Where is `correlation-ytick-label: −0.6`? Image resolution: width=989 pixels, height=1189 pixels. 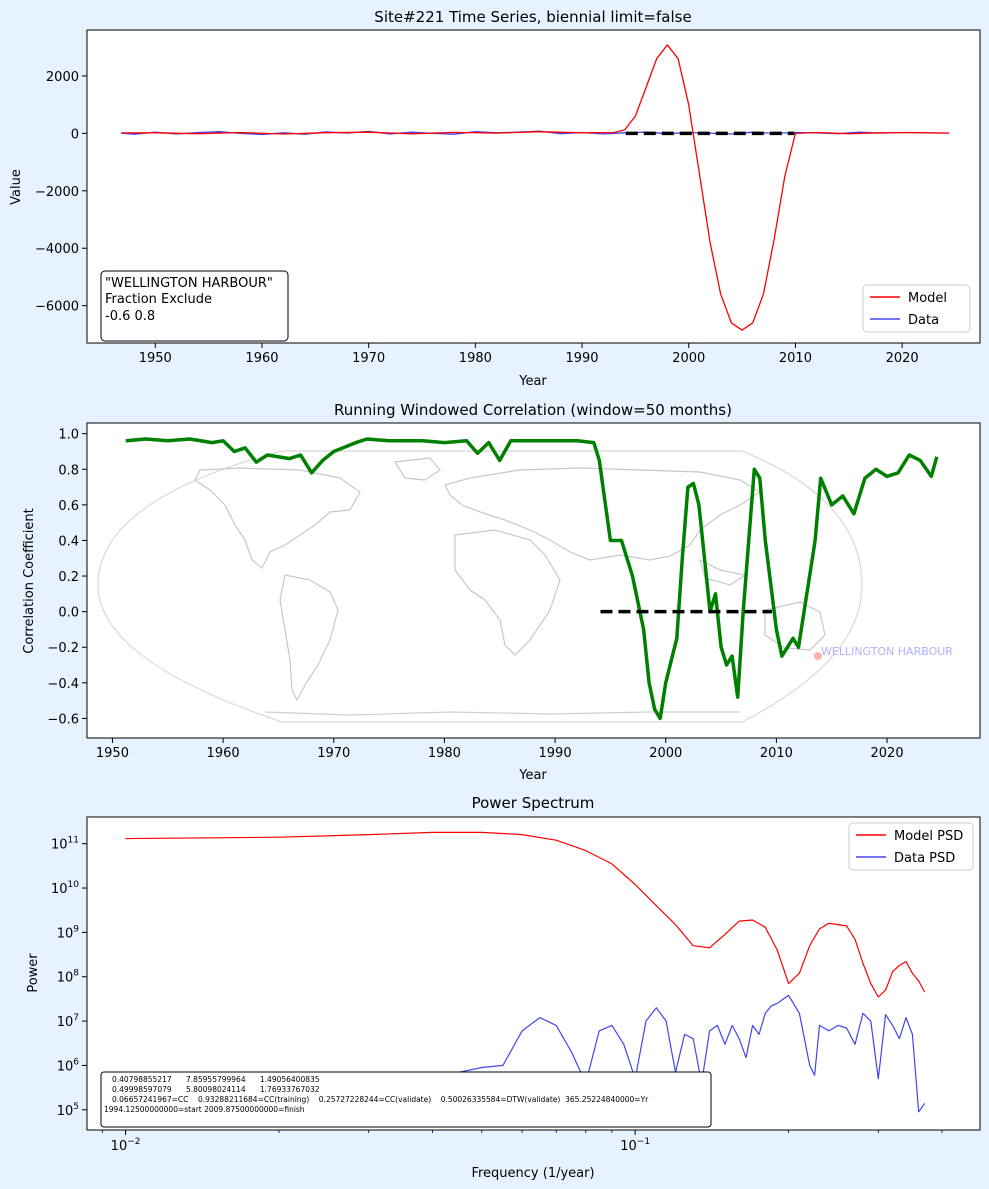
correlation-ytick-label: −0.6 is located at coordinates (63, 719).